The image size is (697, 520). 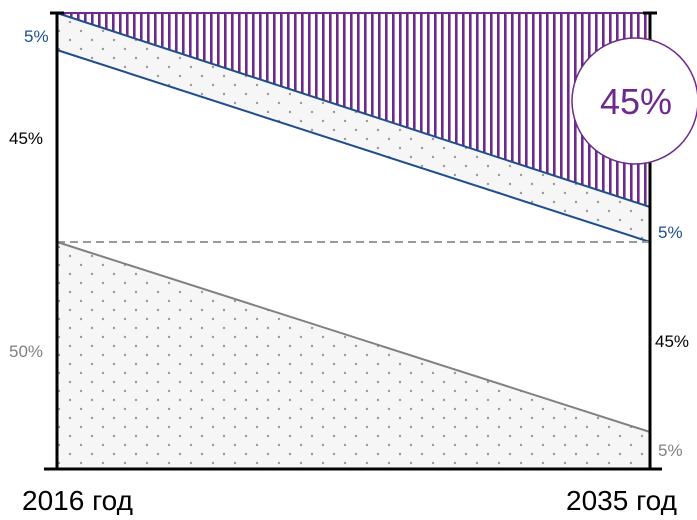 What do you see at coordinates (26, 138) in the screenshot?
I see `left-middle-percent: 45%` at bounding box center [26, 138].